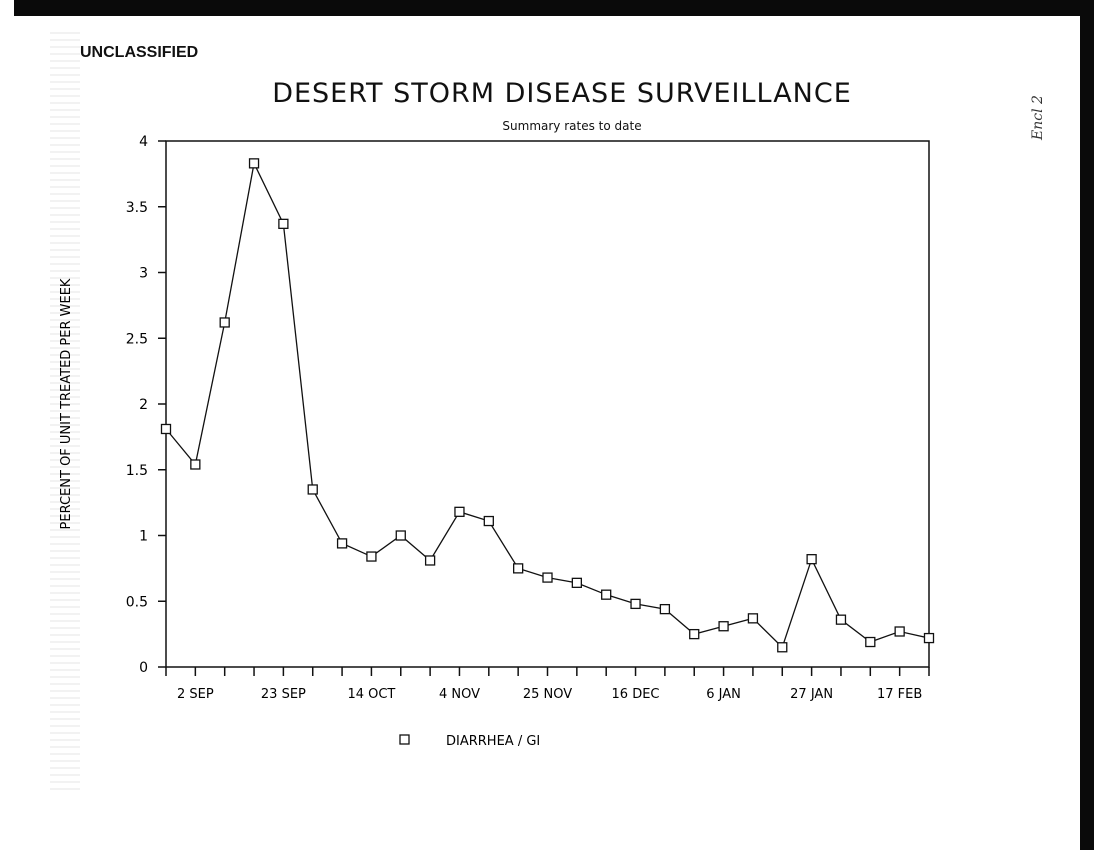 This screenshot has height=850, width=1094. I want to click on legend-label: DIARRHEA / GI, so click(493, 741).